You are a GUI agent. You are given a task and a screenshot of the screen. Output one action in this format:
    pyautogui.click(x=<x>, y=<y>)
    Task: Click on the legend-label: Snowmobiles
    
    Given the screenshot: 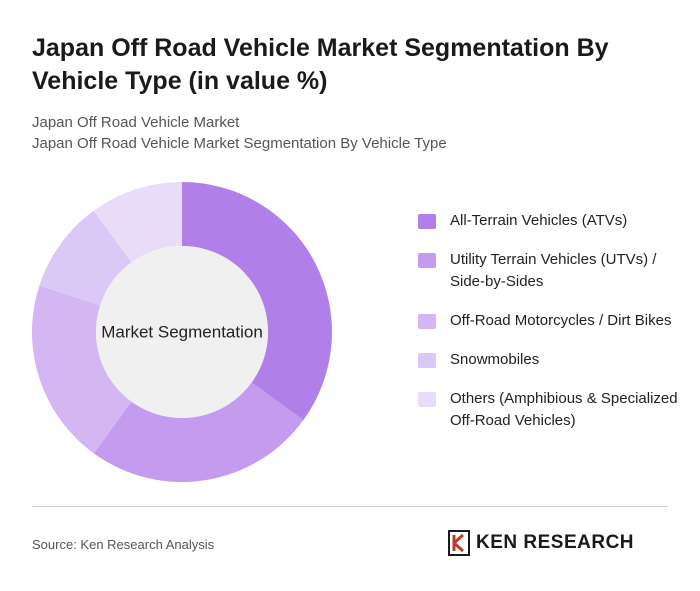 What is the action you would take?
    pyautogui.click(x=495, y=359)
    